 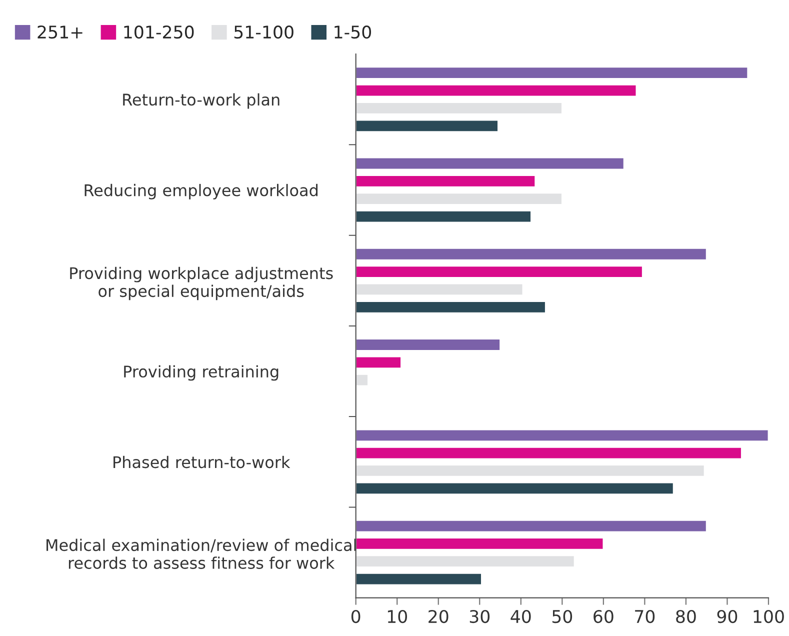 I want to click on x-tick-label: 20, so click(x=438, y=617).